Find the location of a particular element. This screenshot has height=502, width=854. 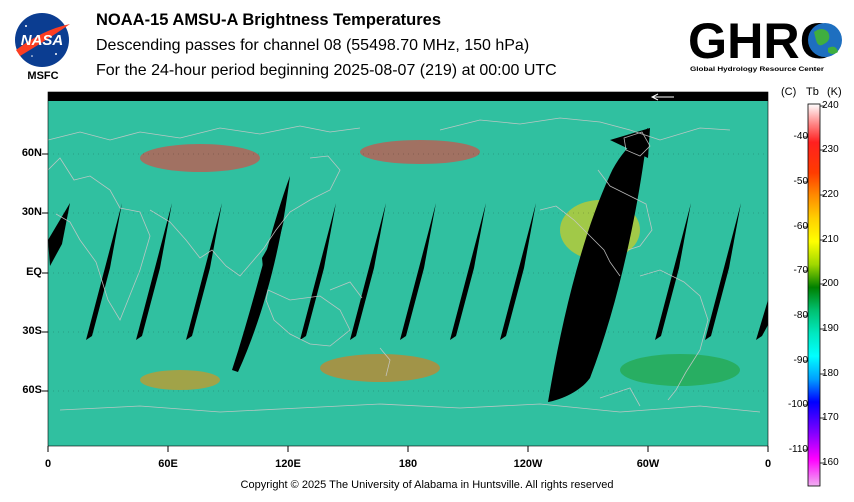

nasa-logo: NASA MSFC is located at coordinates (42, 47).